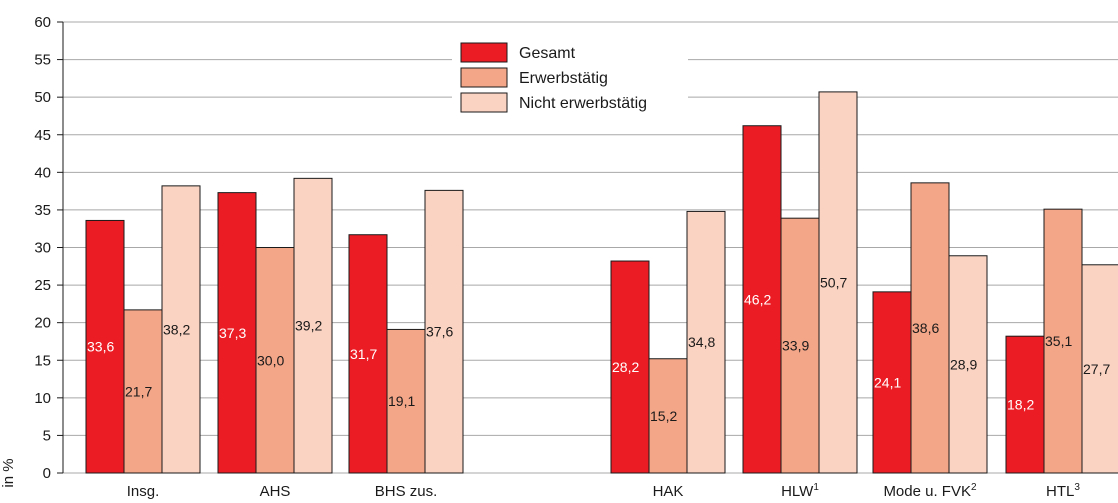 This screenshot has height=503, width=1118. I want to click on data-label: 33,6, so click(100, 347).